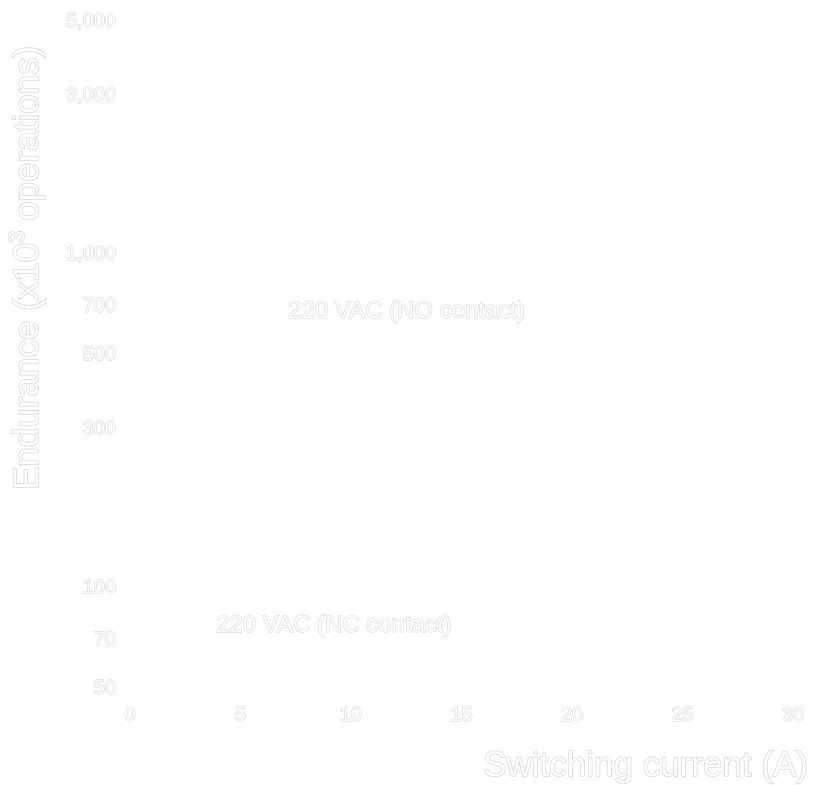 This screenshot has height=785, width=825. I want to click on x-tick-label: 25, so click(682, 715).